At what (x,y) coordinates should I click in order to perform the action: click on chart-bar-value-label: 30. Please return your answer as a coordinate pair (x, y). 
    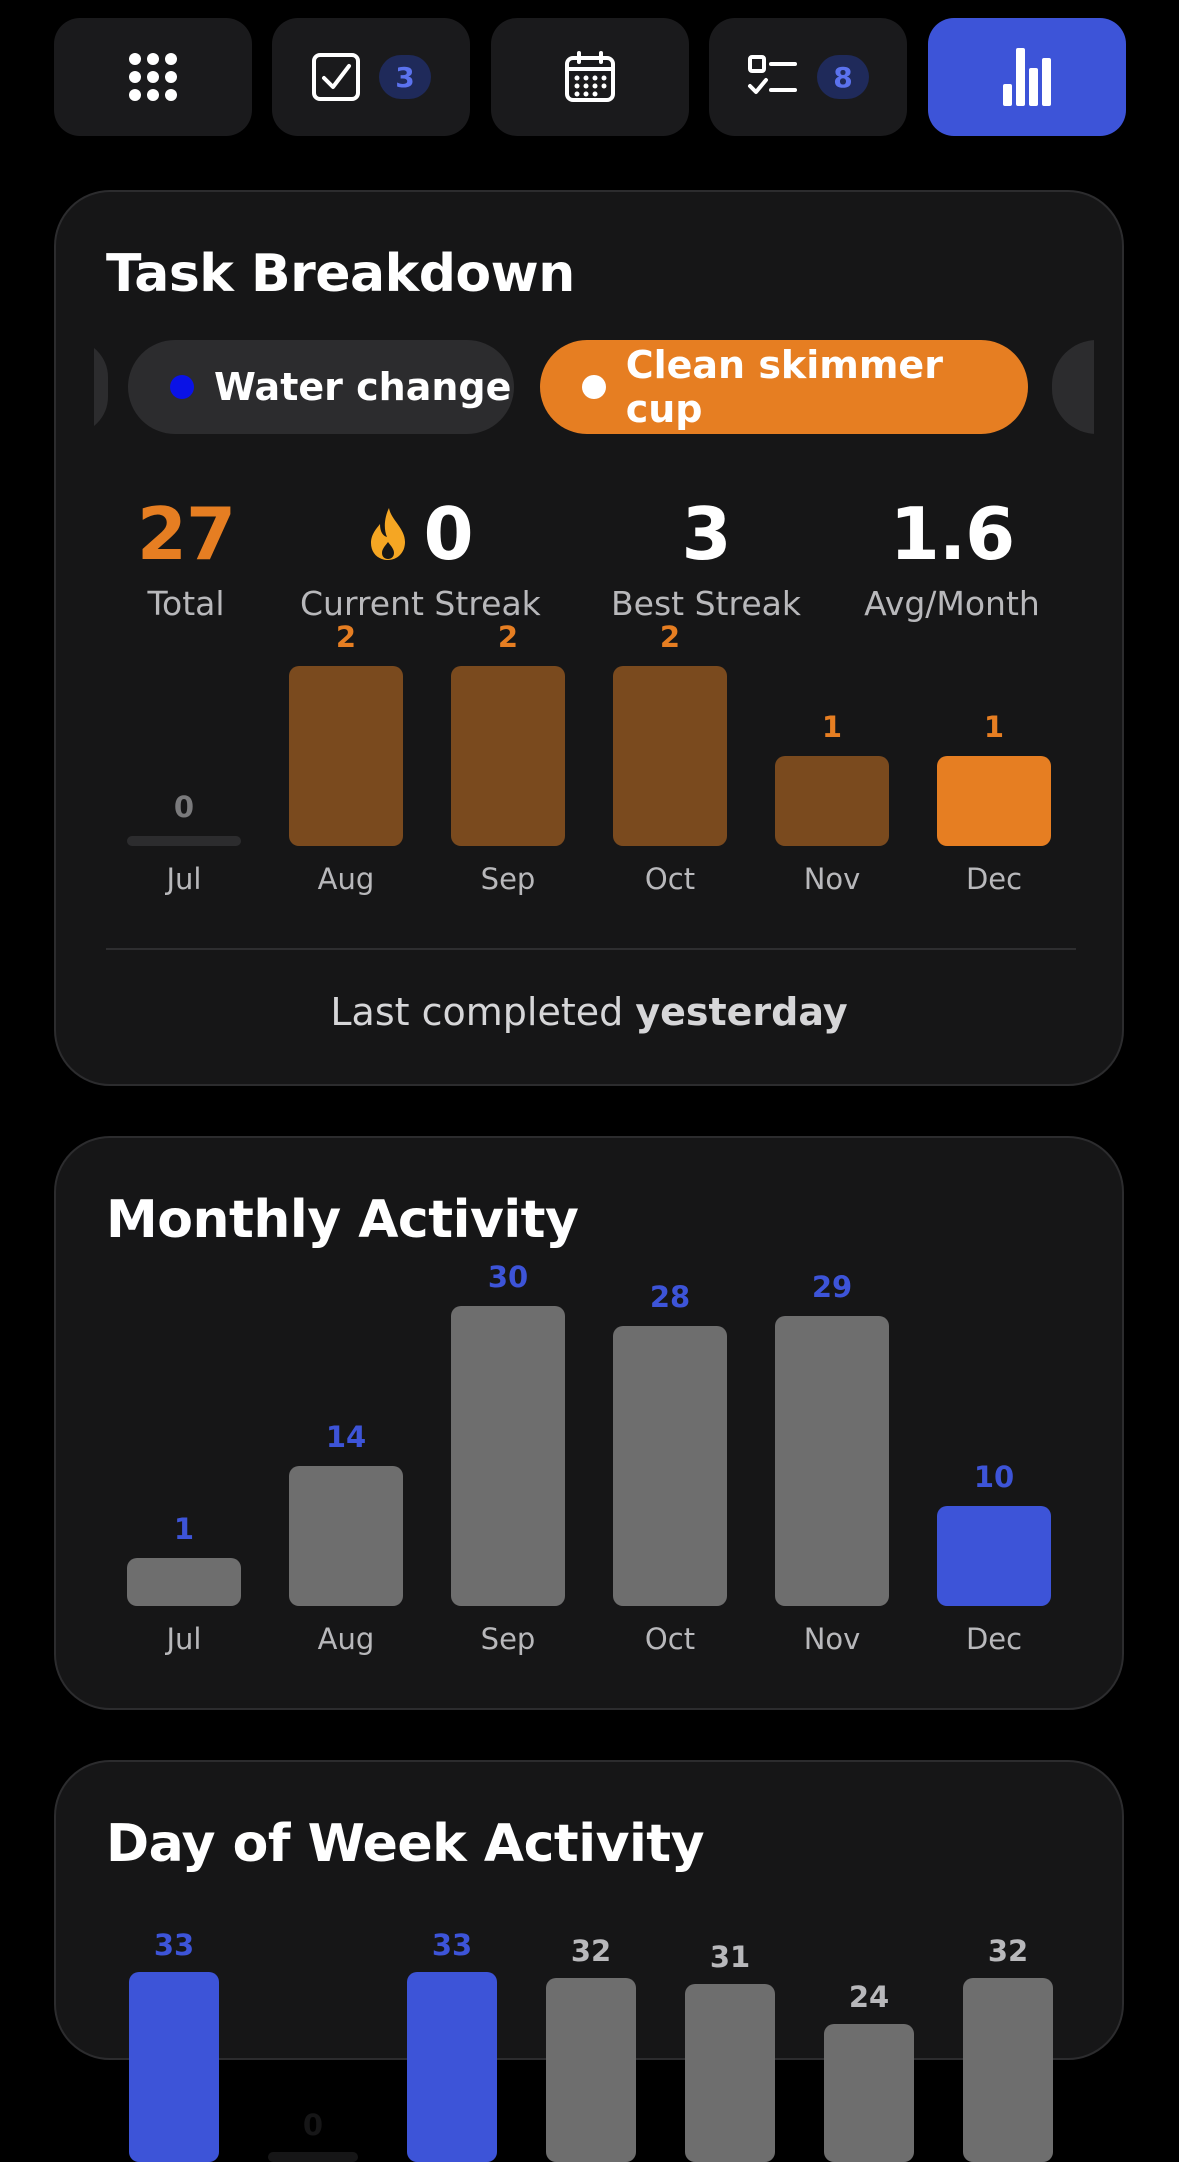
    Looking at the image, I should click on (508, 1277).